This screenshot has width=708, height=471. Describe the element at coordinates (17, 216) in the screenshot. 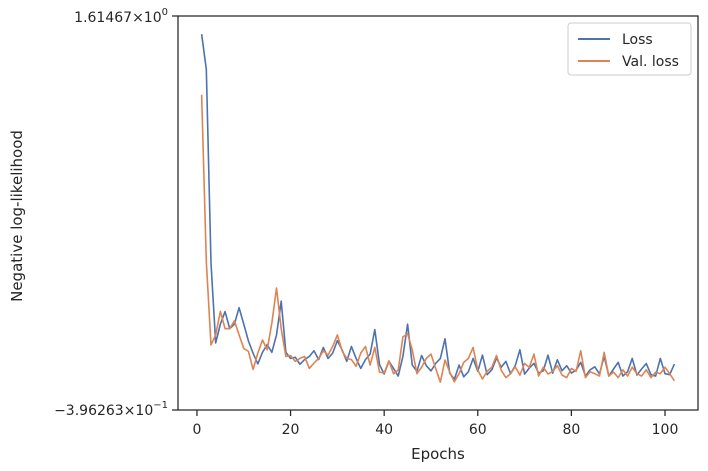

I see `y-axis-label: Negative log-likelihood` at that location.